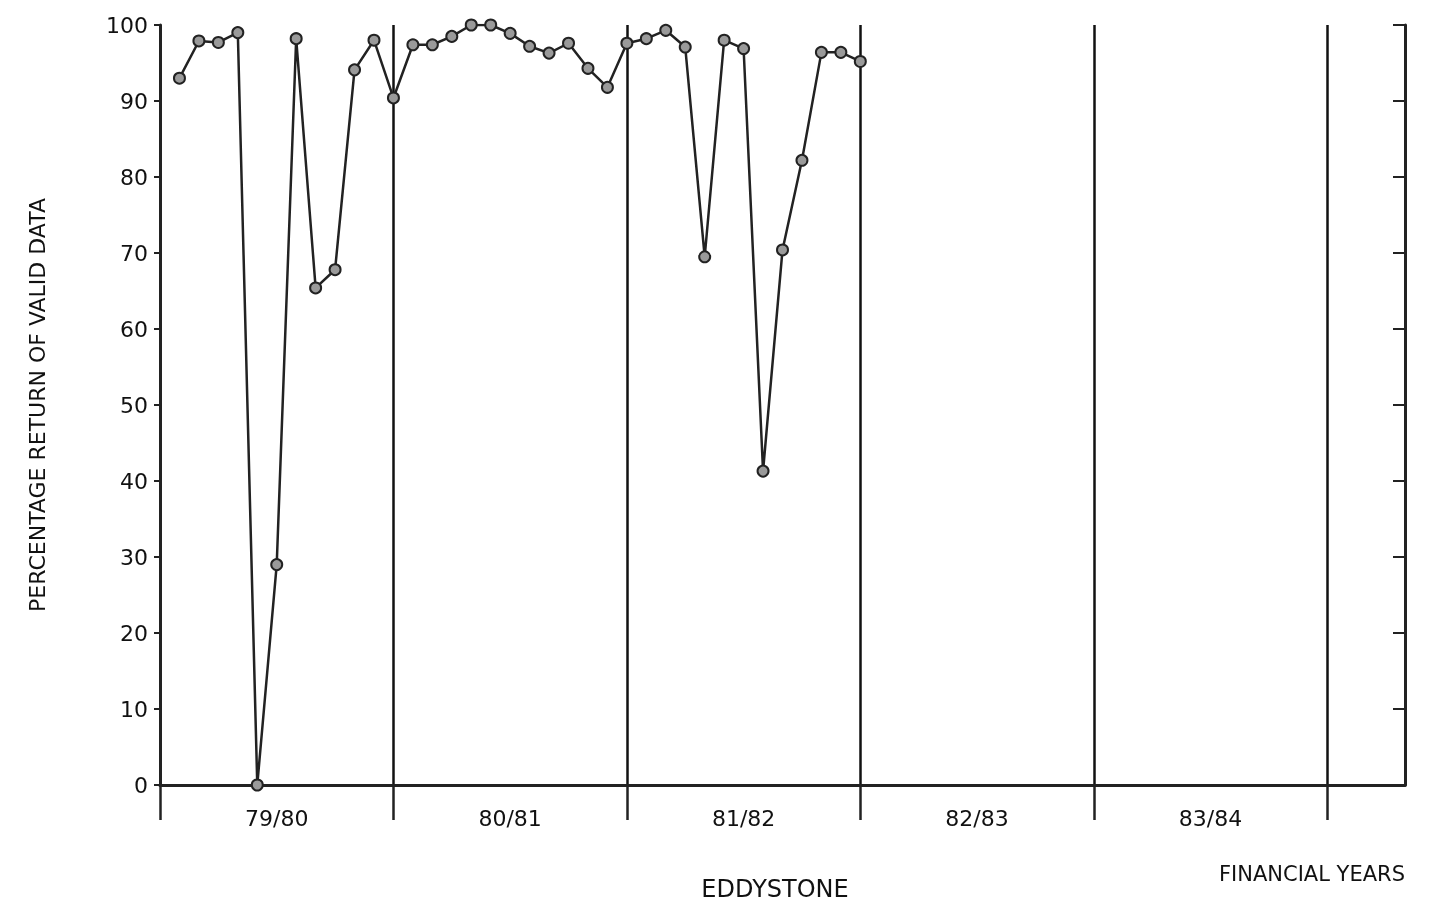  I want to click on y-tick-label: 20, so click(134, 633).